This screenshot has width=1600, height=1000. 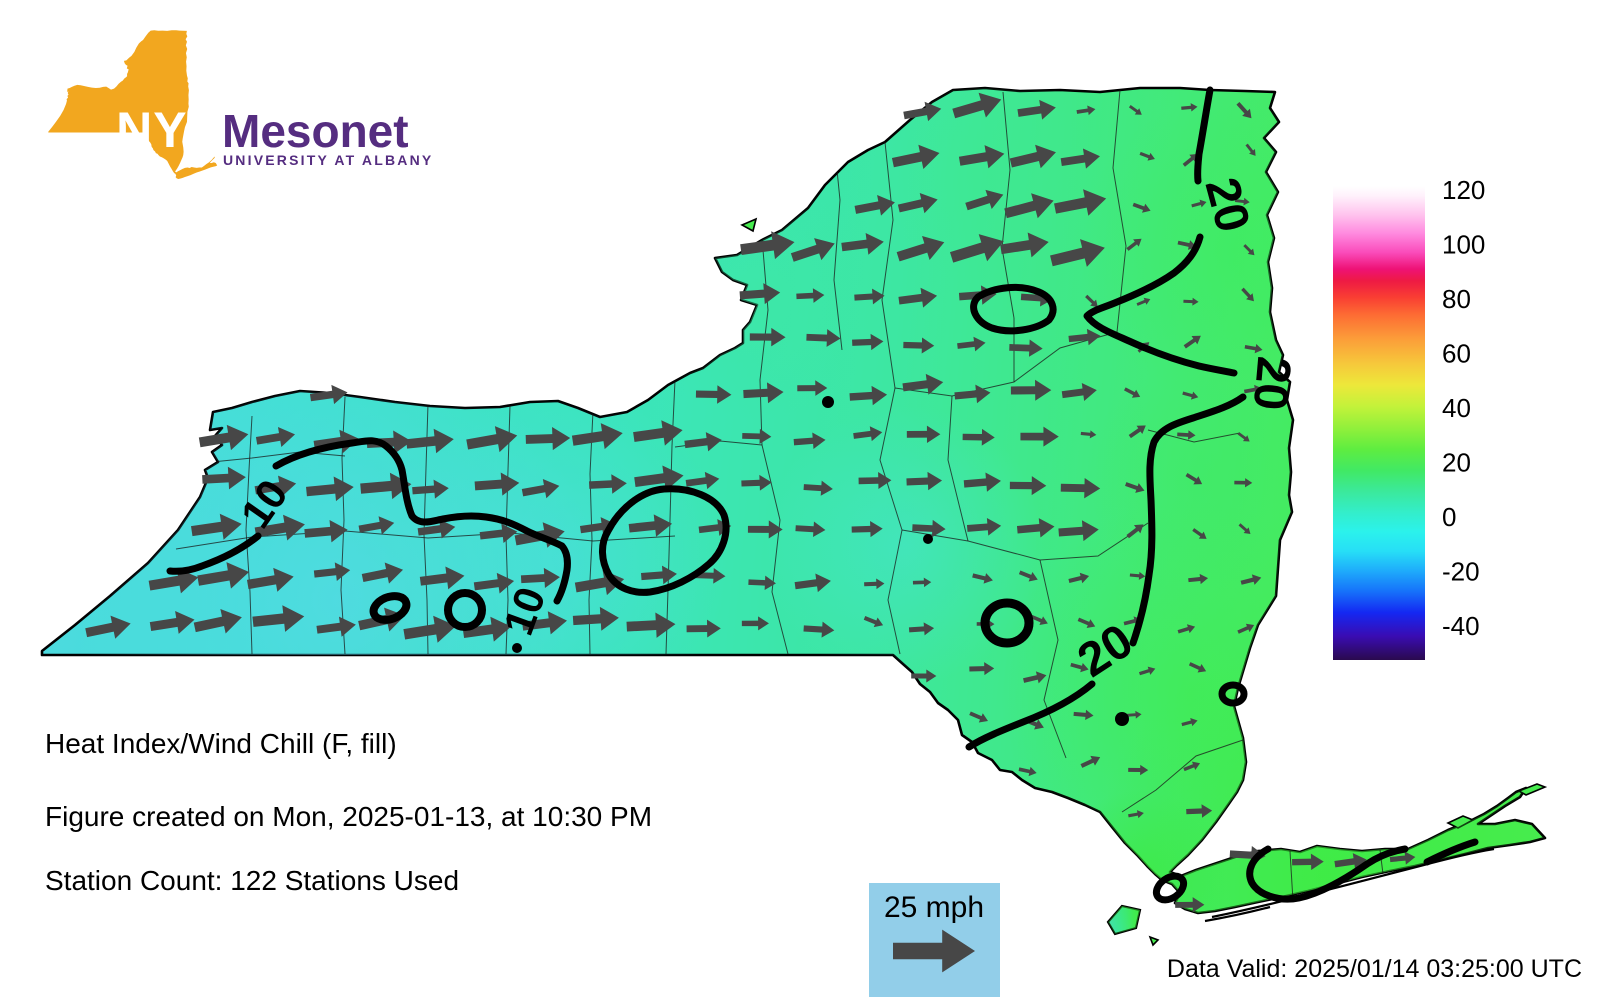 I want to click on barrier-island-line, so click(x=1237, y=914).